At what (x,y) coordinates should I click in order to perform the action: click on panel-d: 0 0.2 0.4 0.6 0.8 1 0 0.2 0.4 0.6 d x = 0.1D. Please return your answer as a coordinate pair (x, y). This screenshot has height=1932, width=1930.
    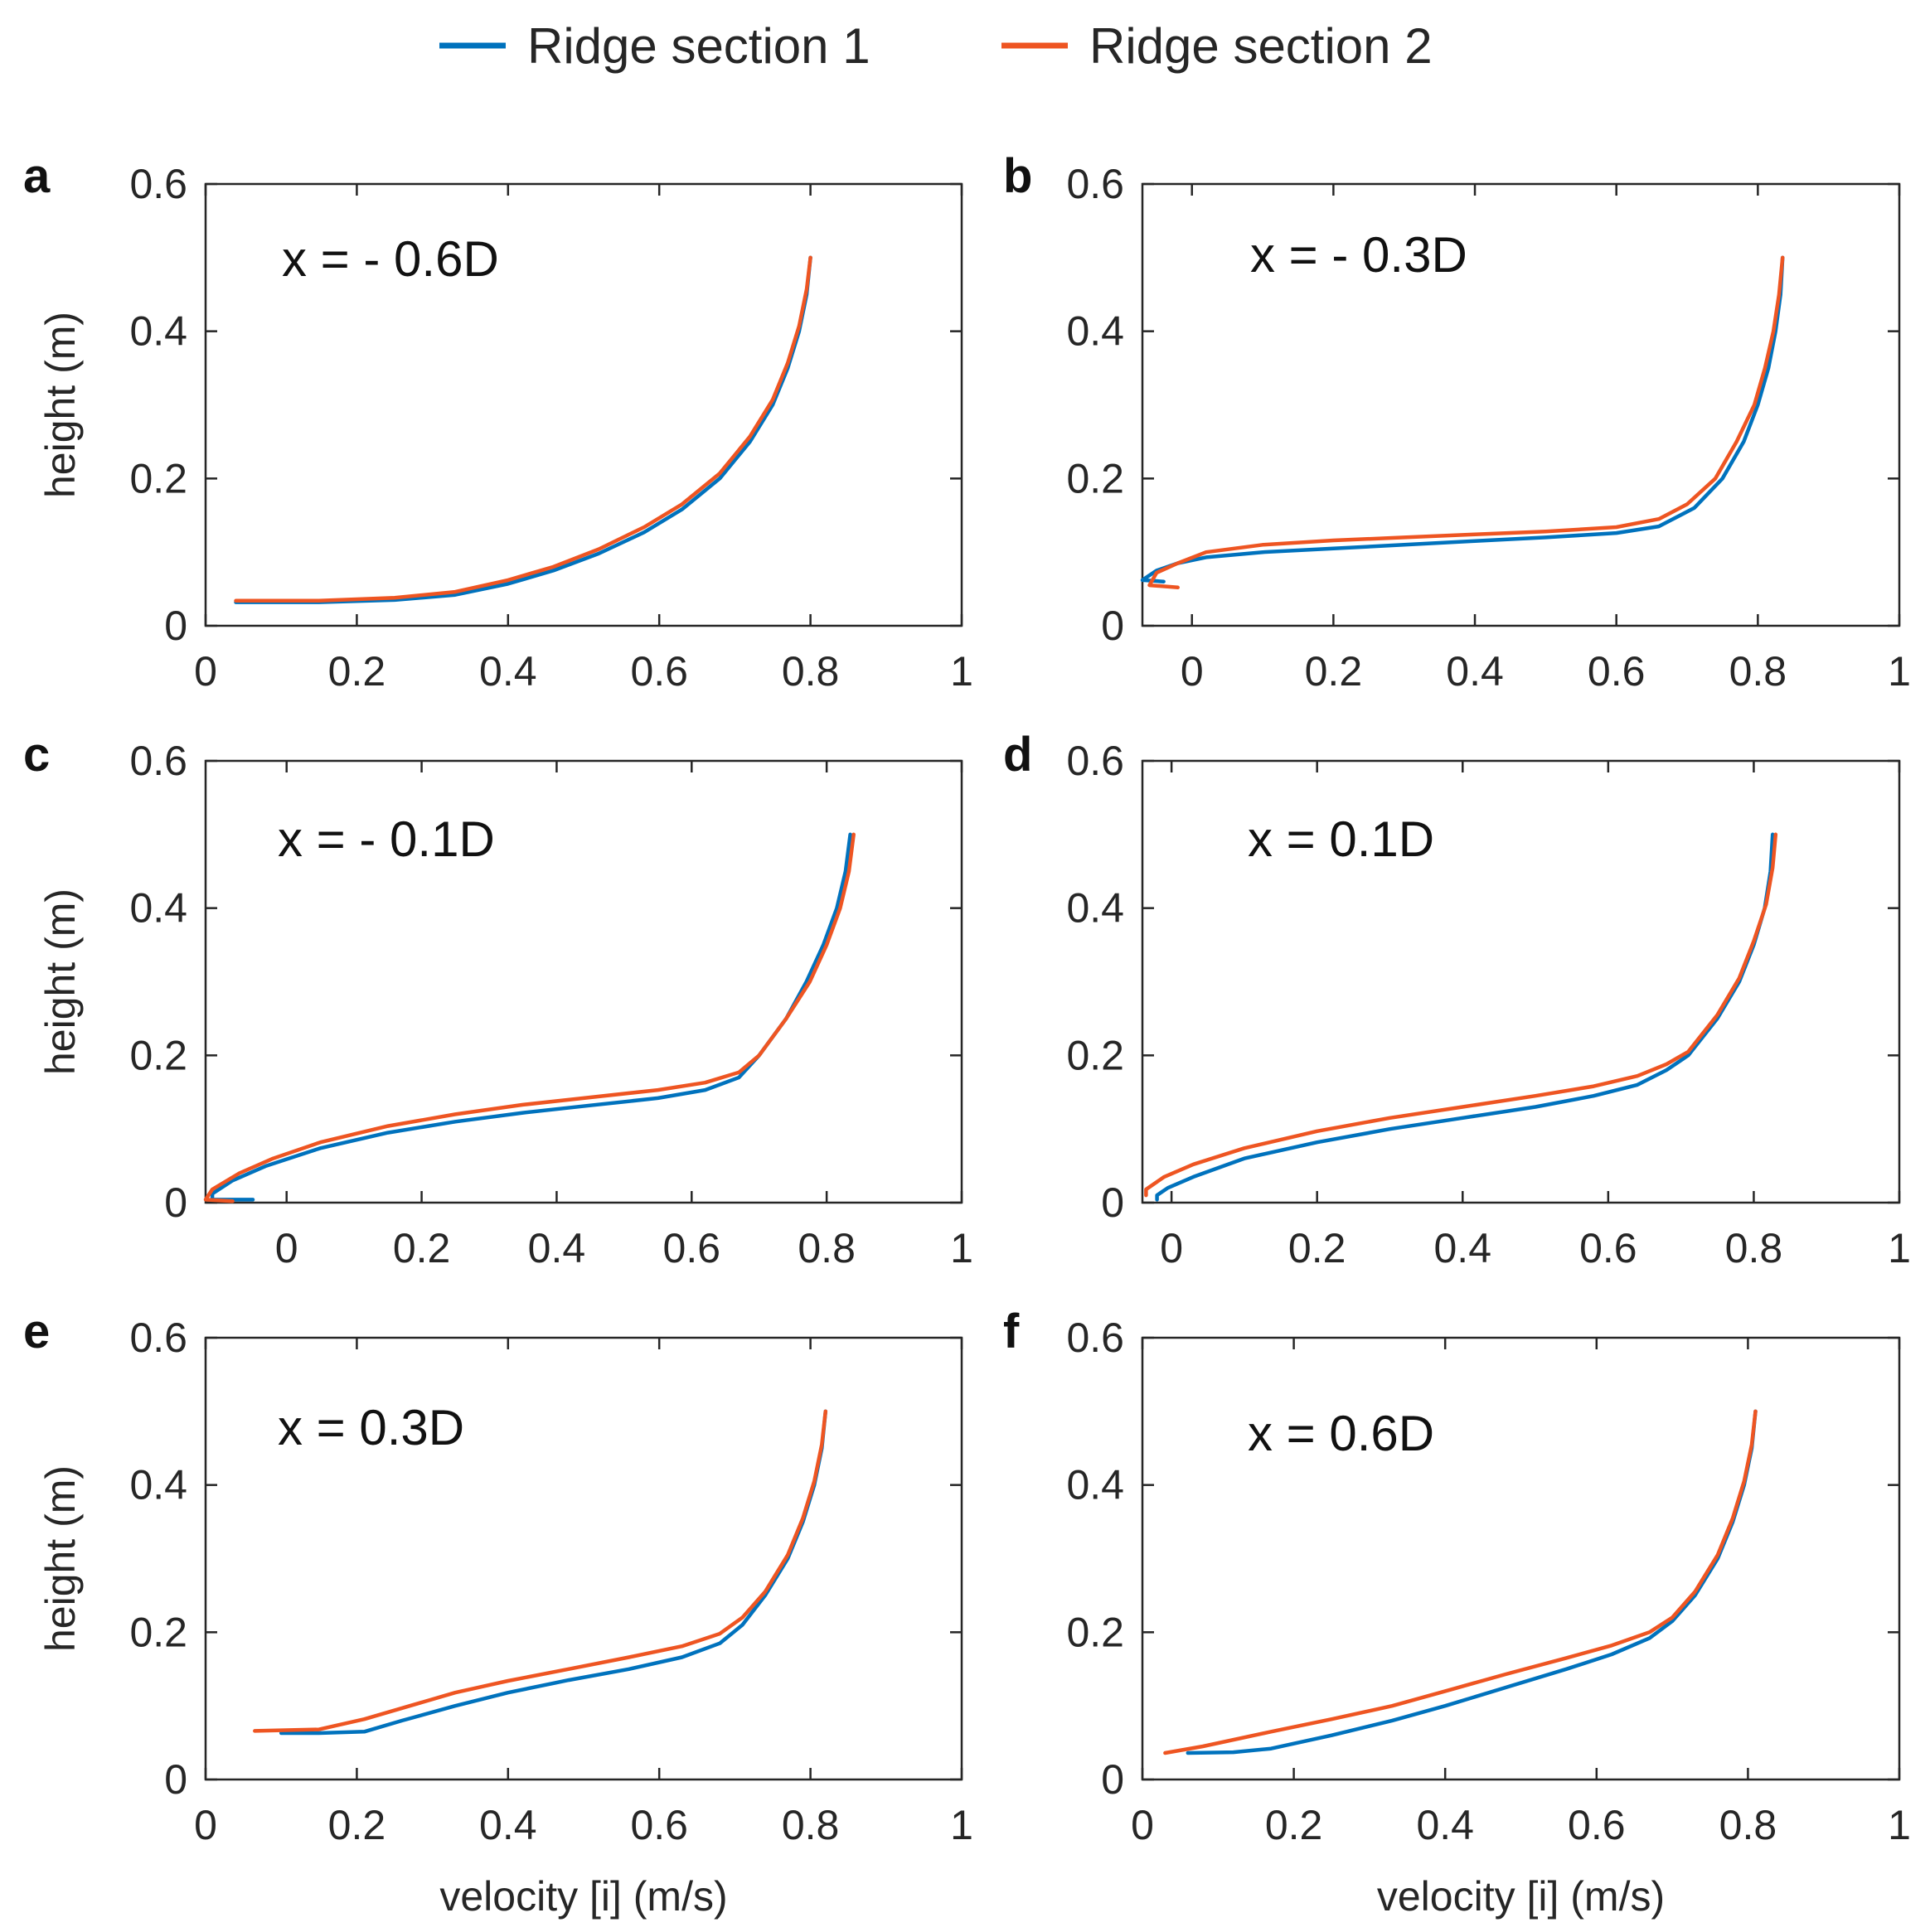
    Looking at the image, I should click on (1457, 999).